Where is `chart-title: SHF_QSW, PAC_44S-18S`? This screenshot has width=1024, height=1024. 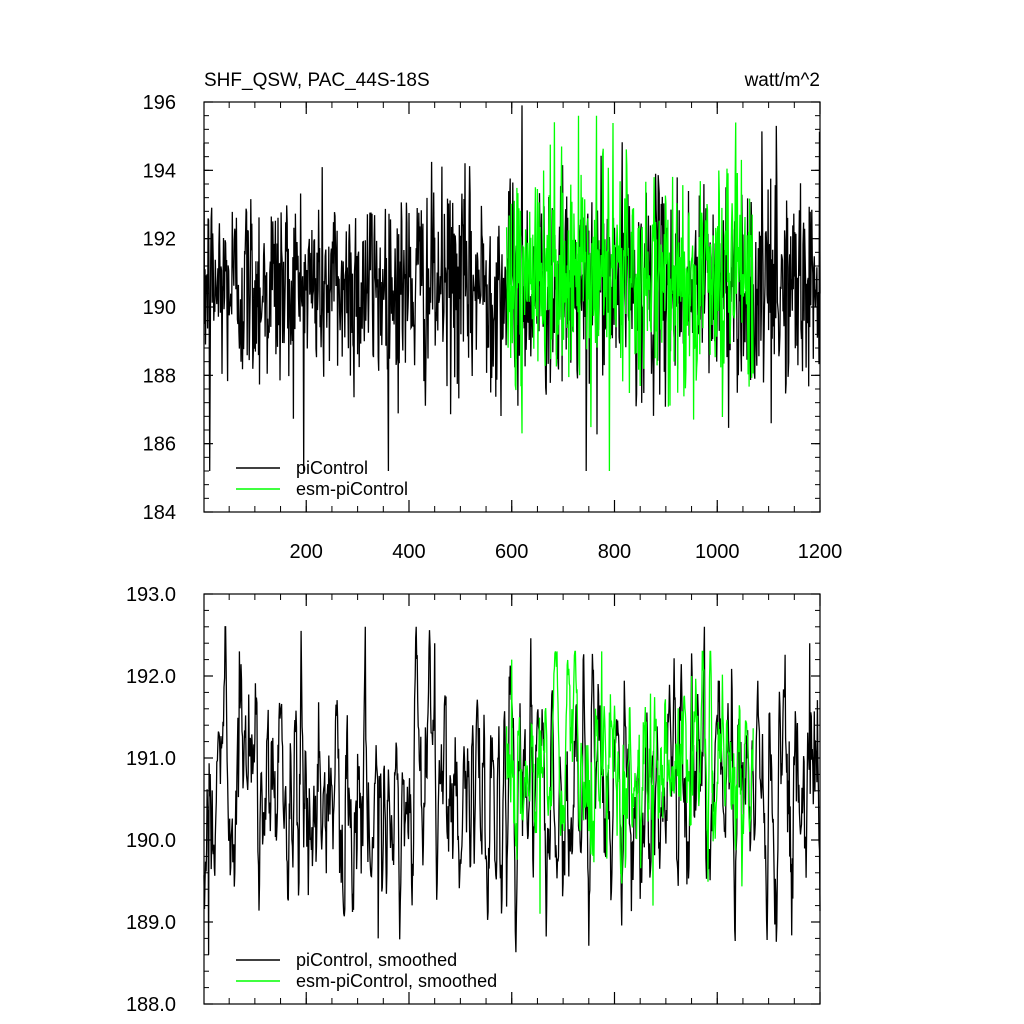
chart-title: SHF_QSW, PAC_44S-18S is located at coordinates (317, 80).